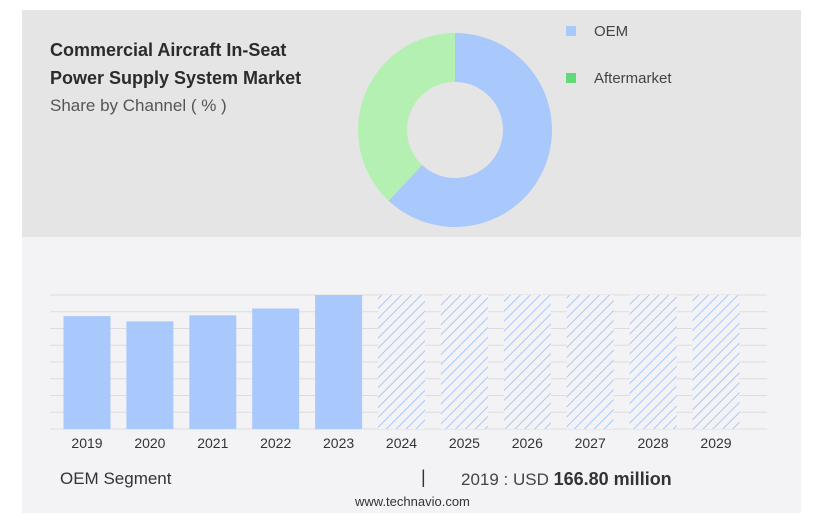  I want to click on bar-forecast-2029, so click(716, 362).